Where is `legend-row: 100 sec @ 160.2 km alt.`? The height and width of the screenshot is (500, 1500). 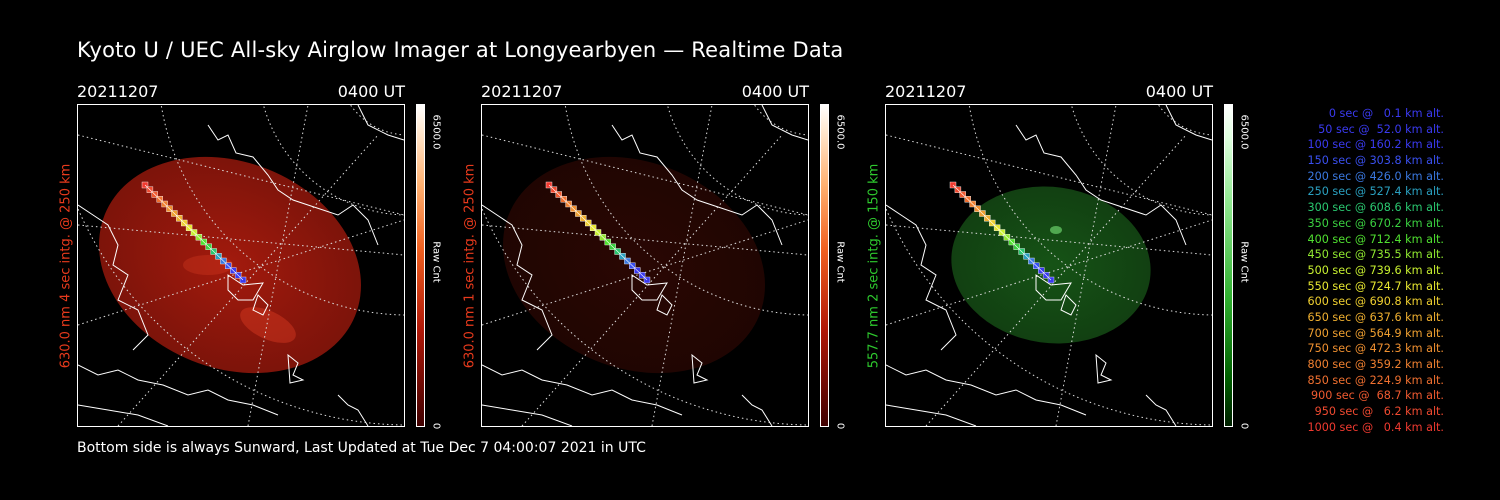 legend-row: 100 sec @ 160.2 km alt. is located at coordinates (1373, 145).